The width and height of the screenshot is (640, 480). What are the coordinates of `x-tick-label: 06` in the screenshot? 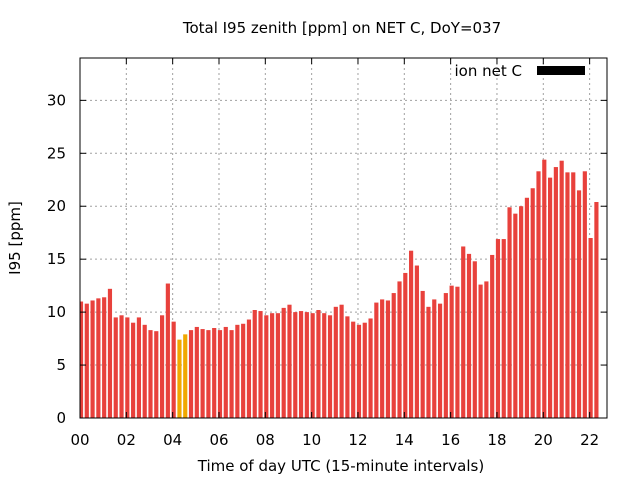 It's located at (218, 440).